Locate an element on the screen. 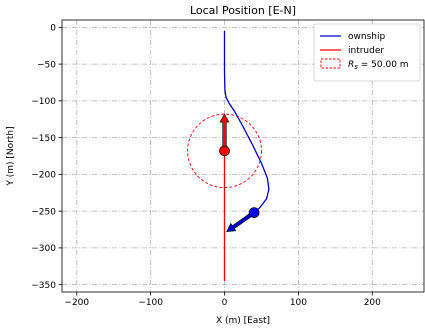 The image size is (425, 328). intruder-position-marker is located at coordinates (224, 151).